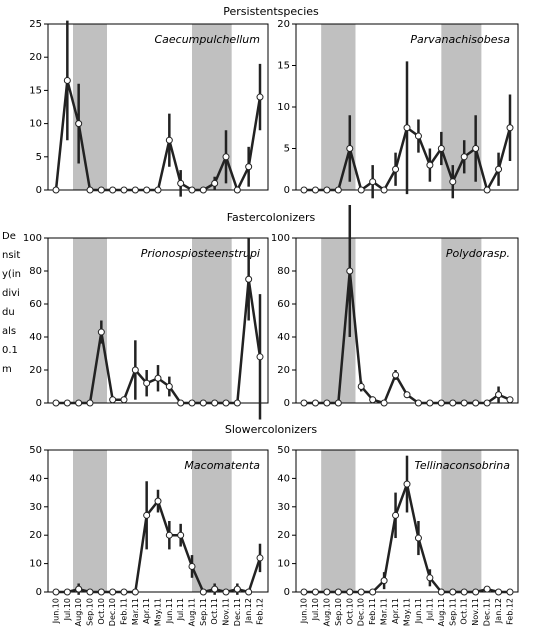 The width and height of the screenshot is (542, 627). Describe the element at coordinates (338, 612) in the screenshot. I see `x-tick-label: Sep.10` at that location.